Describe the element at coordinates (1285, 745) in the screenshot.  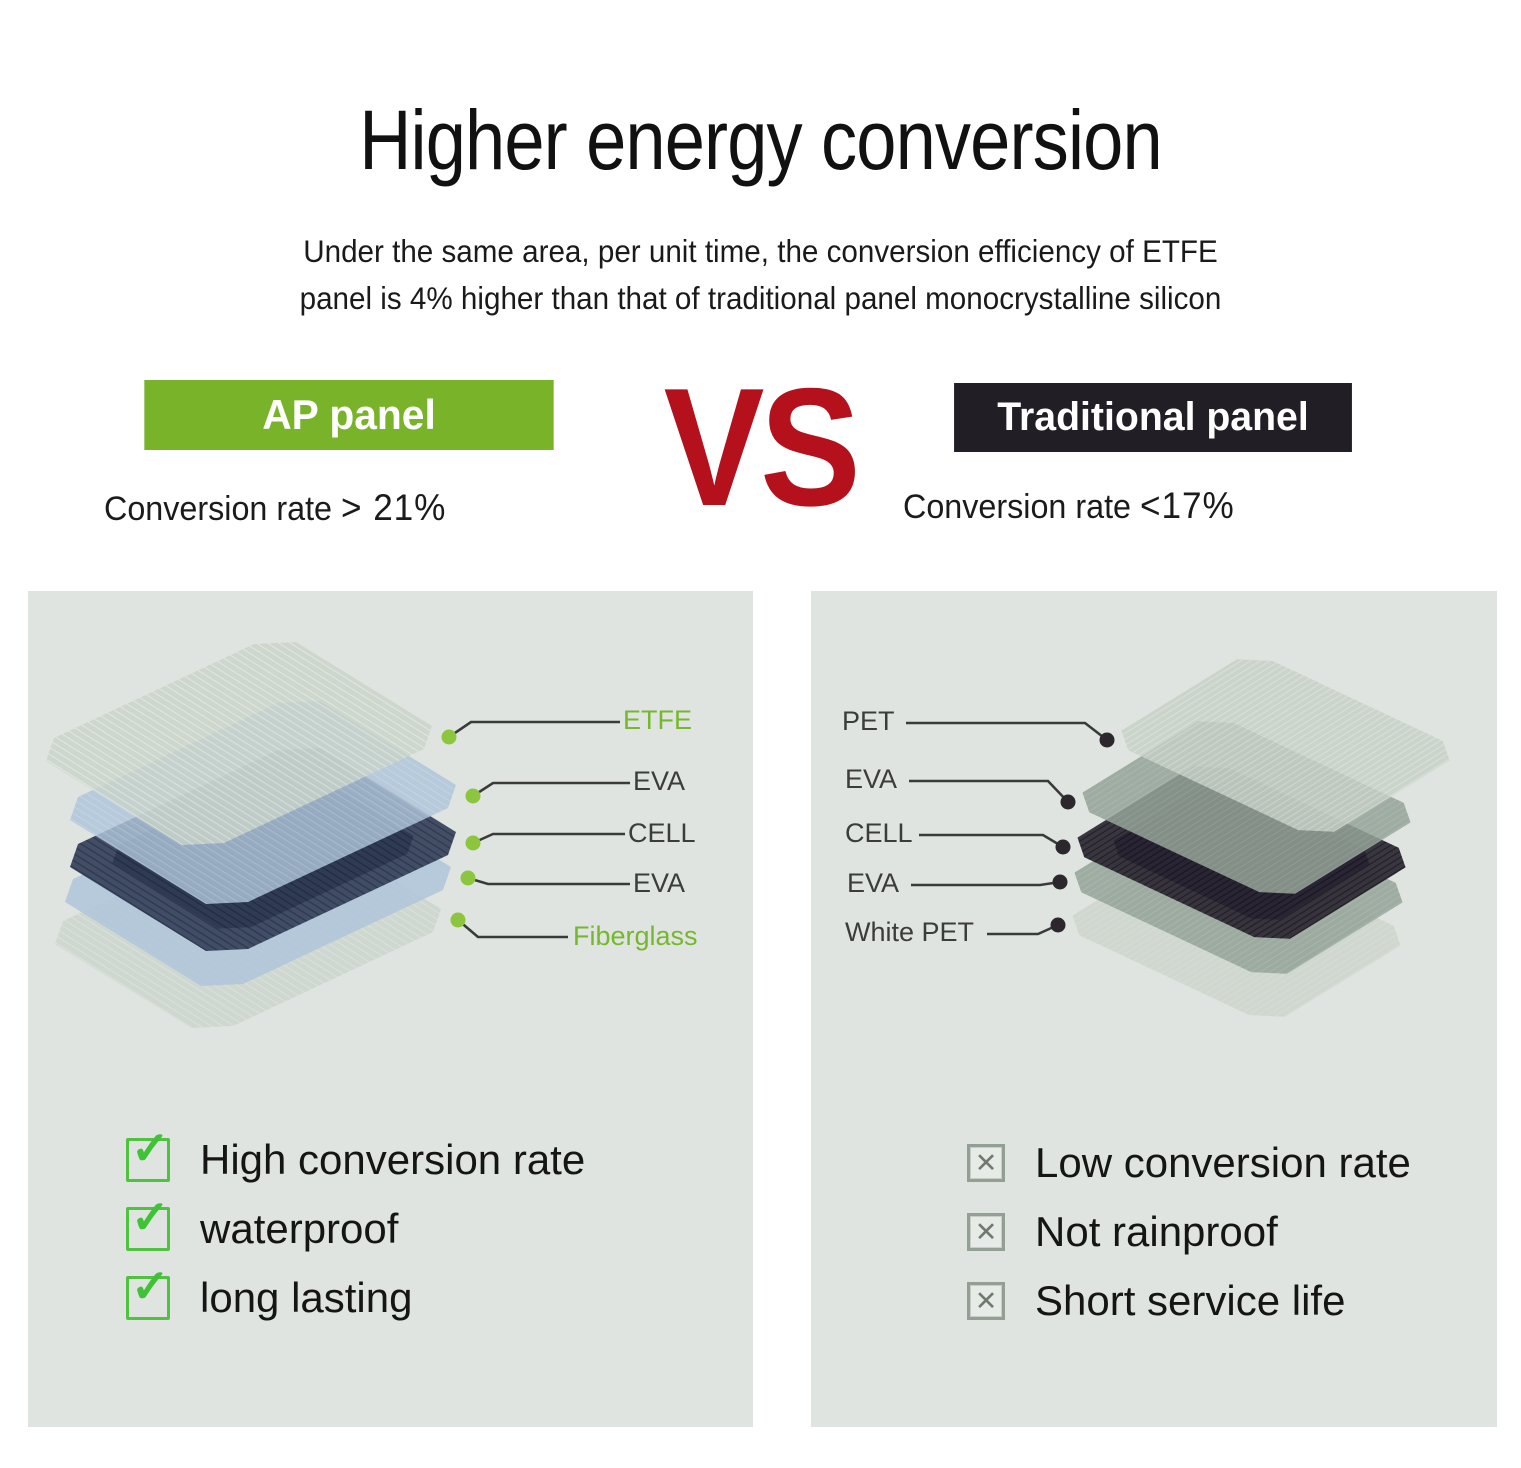
I see `layer-shape-pet` at that location.